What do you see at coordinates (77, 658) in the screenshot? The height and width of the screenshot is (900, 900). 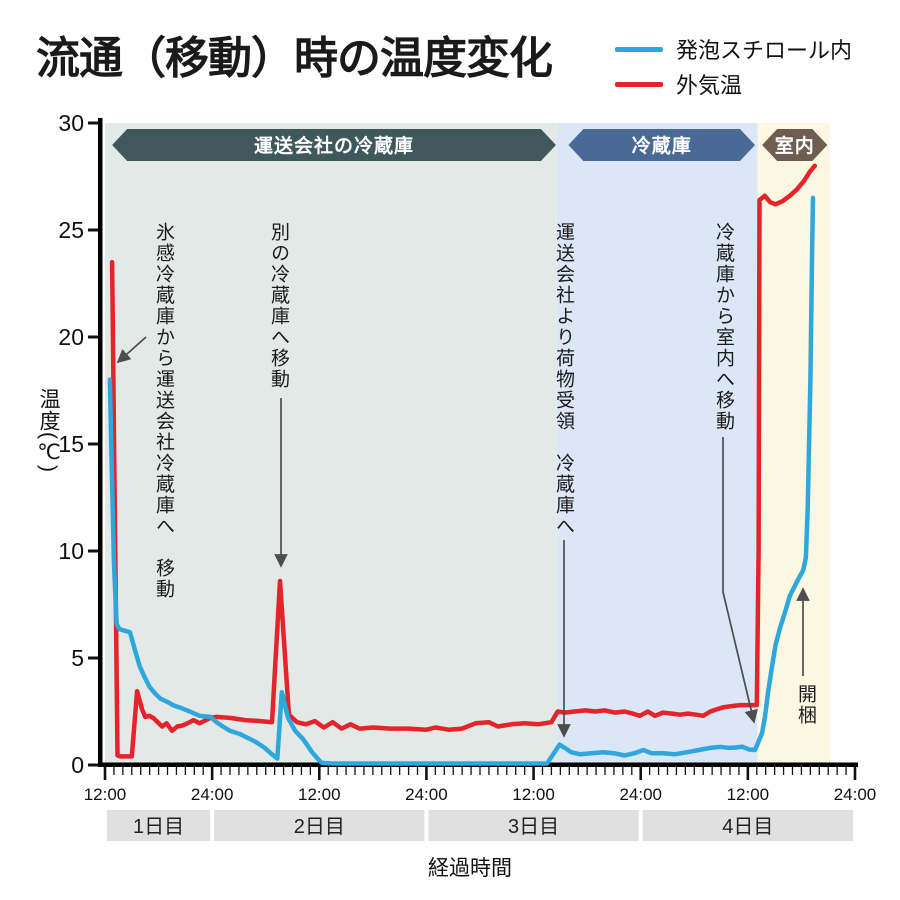 I see `y-tick-label: 5` at bounding box center [77, 658].